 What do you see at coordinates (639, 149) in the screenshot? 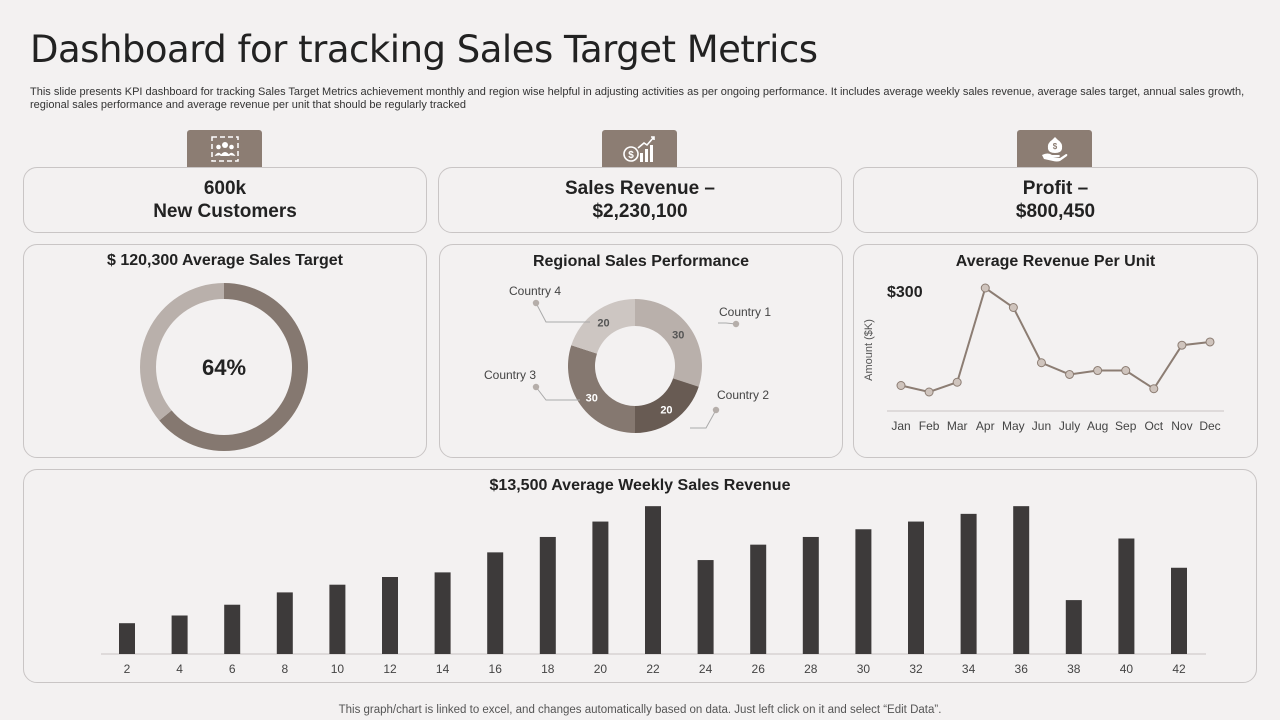
I see `kpi-tab-revenue: $` at bounding box center [639, 149].